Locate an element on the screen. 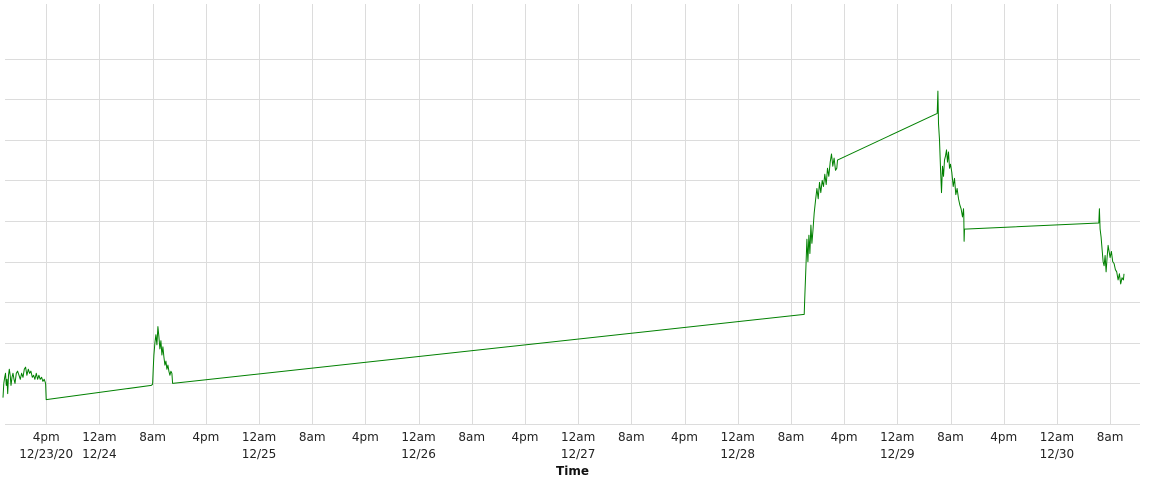  x-tick-date-label: 12/26 is located at coordinates (418, 454).